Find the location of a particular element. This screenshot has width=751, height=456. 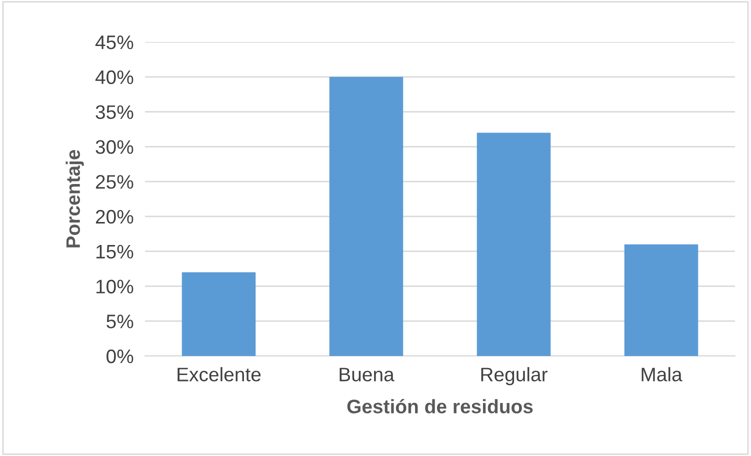

x-tick-label: Excelente is located at coordinates (219, 374).